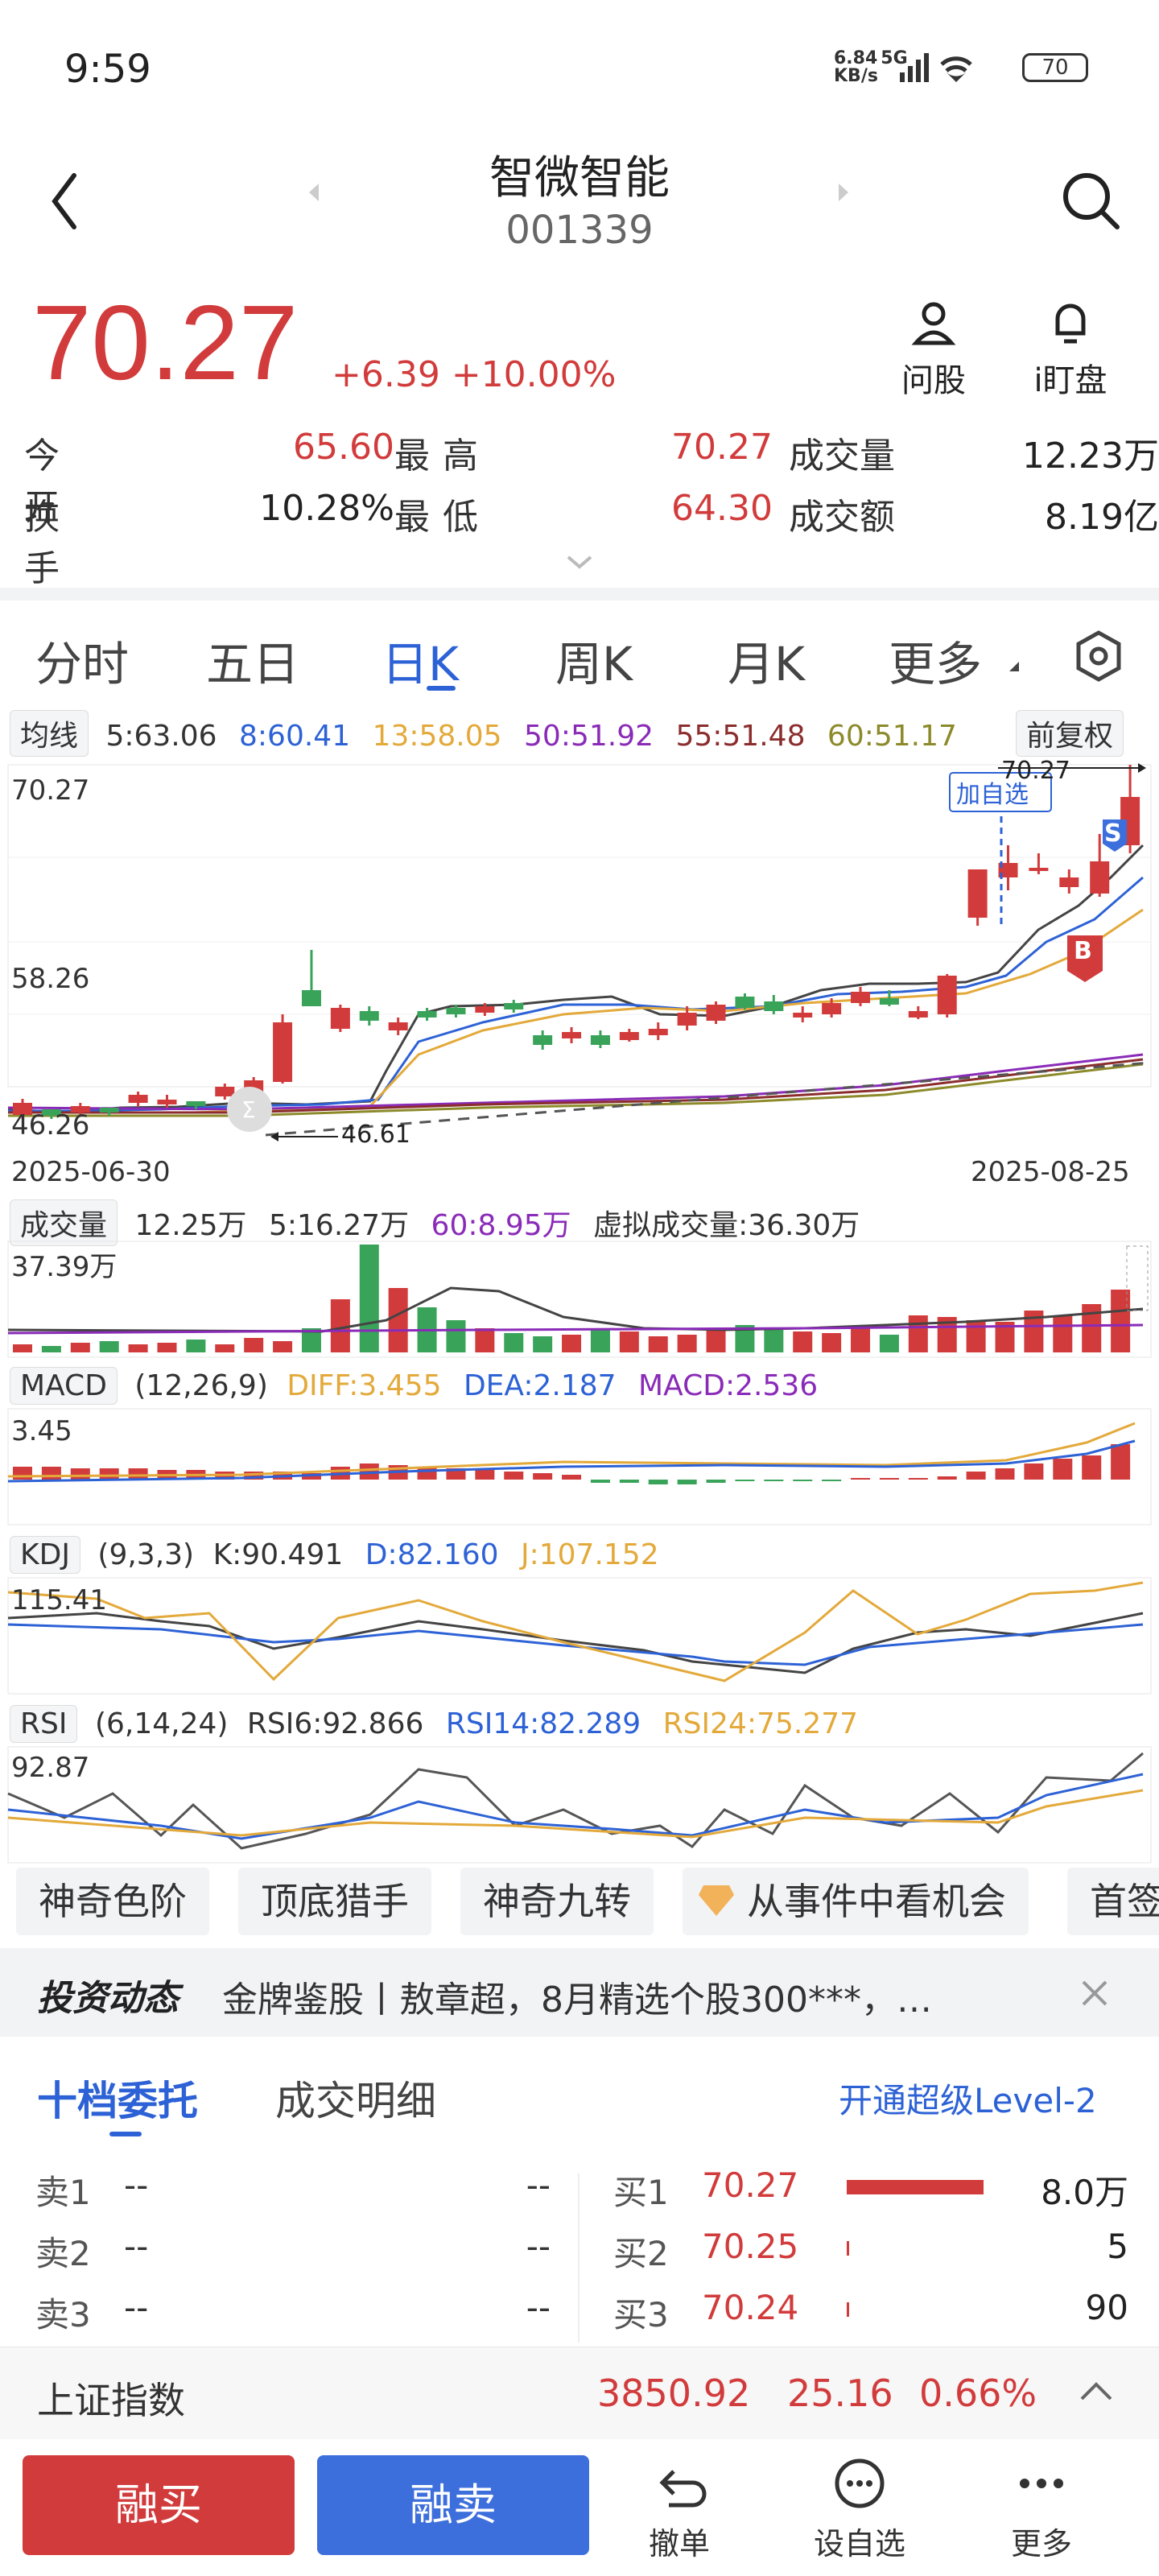  I want to click on ma60-value: 60:51.17, so click(892, 736).